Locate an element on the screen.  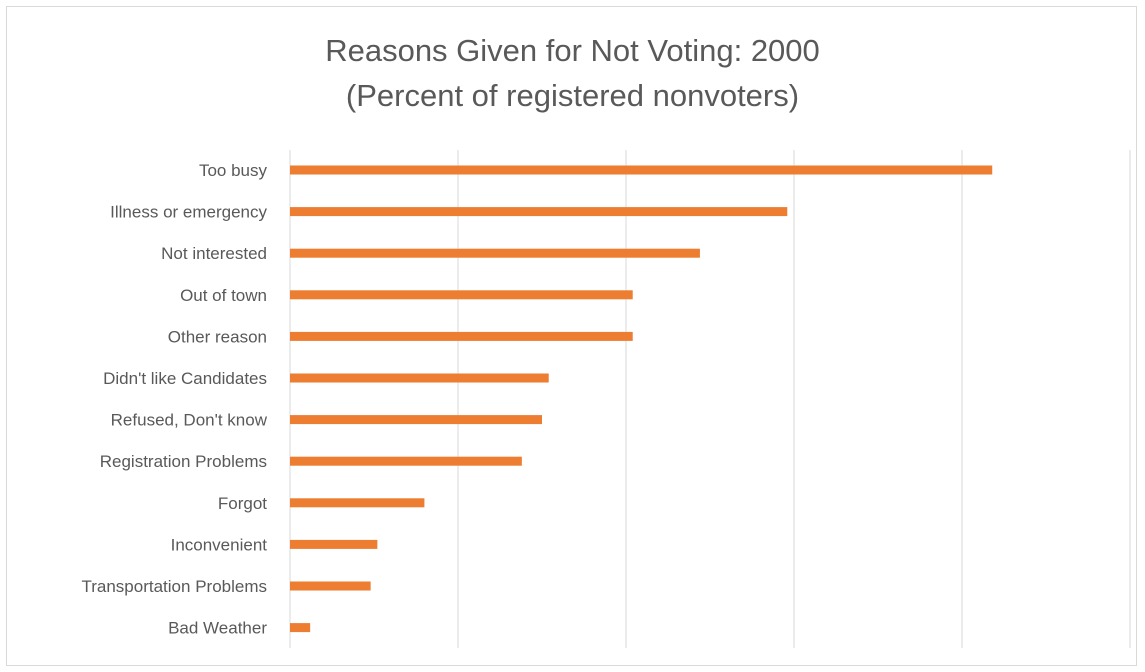
category-label: Didn't like Candidates is located at coordinates (185, 378).